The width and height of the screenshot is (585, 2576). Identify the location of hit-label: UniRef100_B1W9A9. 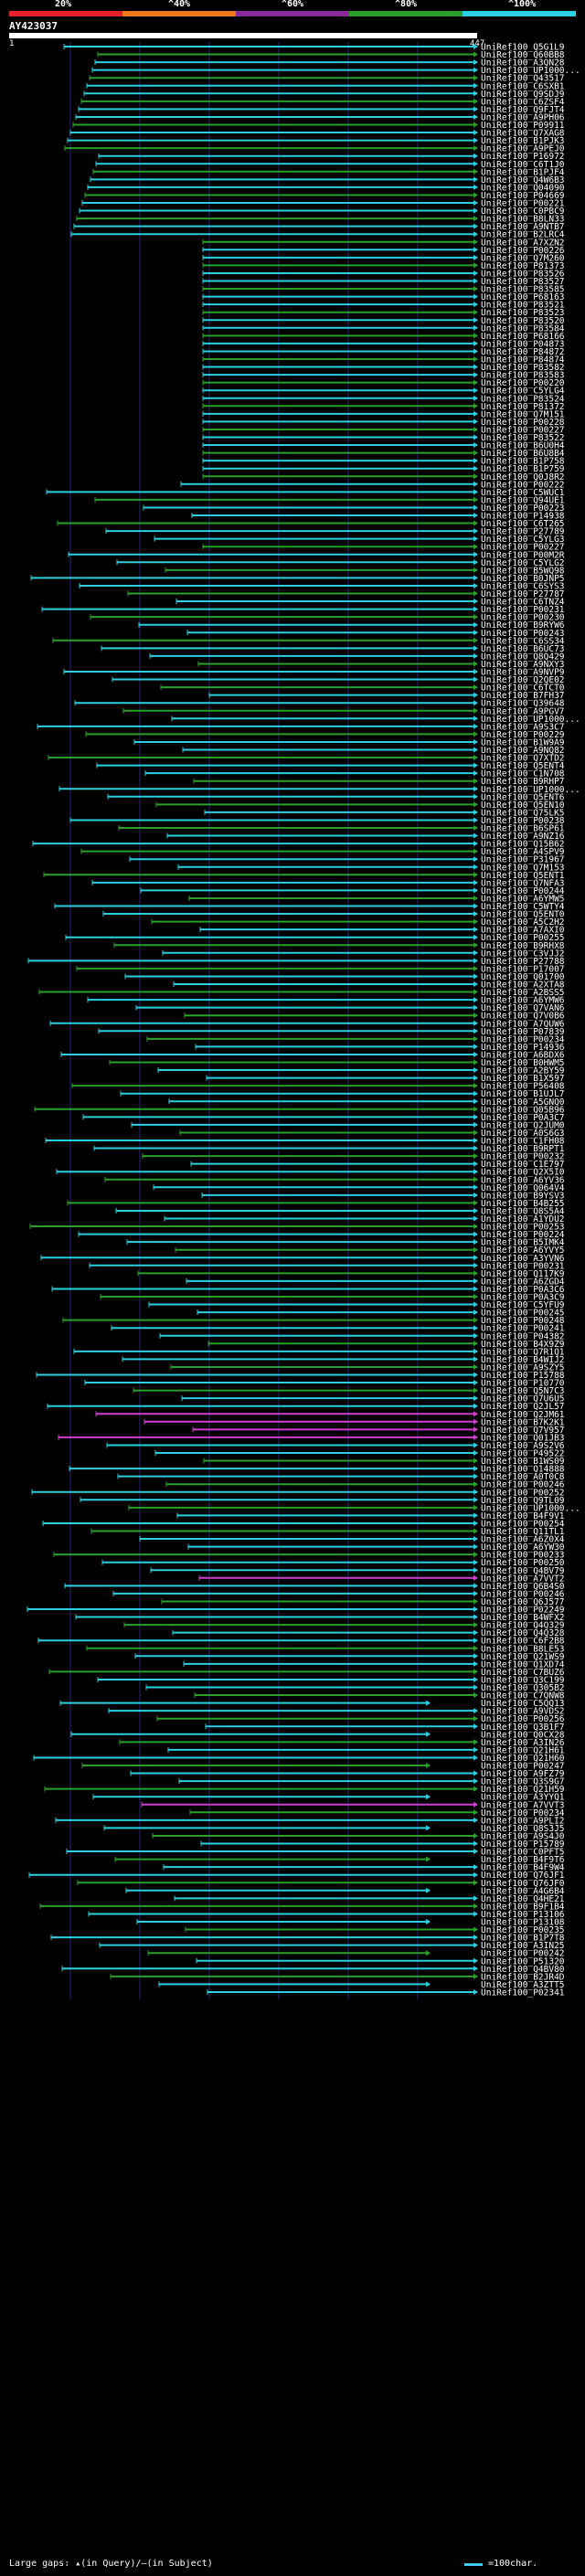
(523, 742).